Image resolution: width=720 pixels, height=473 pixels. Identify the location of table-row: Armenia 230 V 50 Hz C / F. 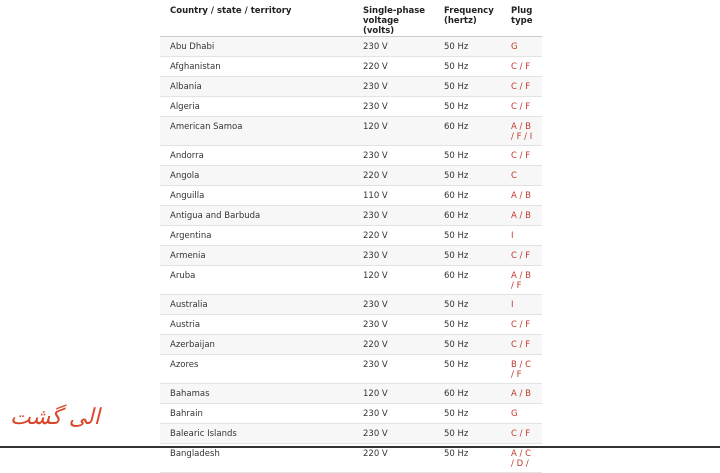
(351, 255).